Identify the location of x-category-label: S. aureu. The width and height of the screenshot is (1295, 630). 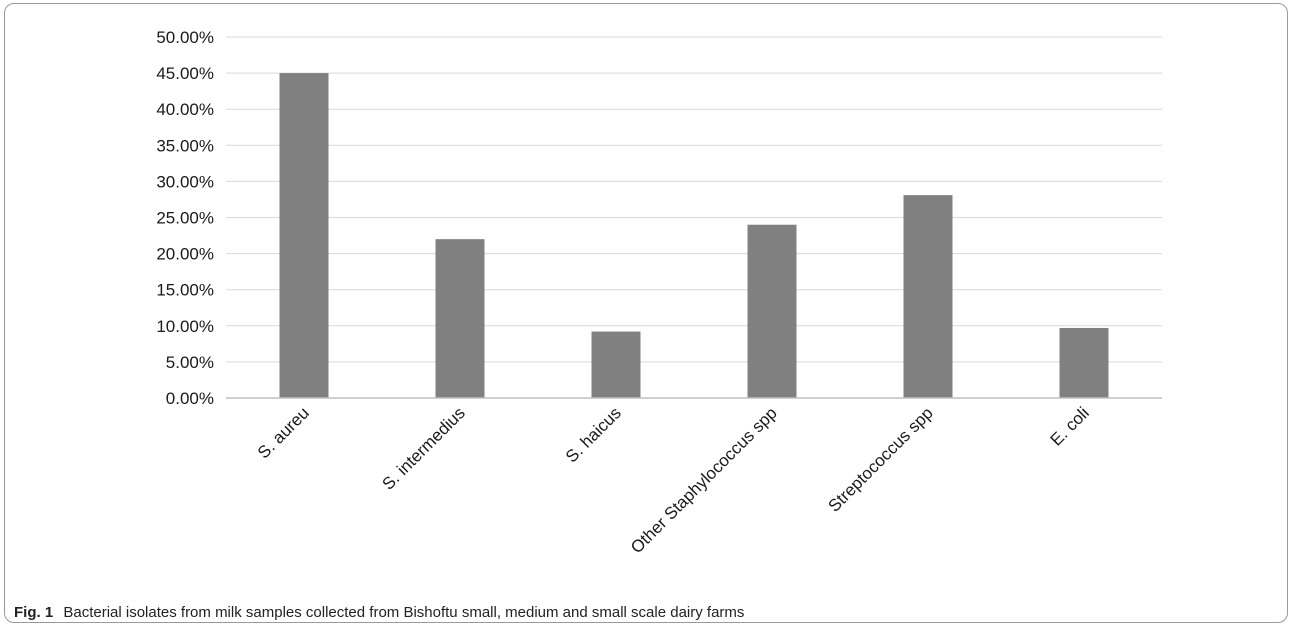
(283, 432).